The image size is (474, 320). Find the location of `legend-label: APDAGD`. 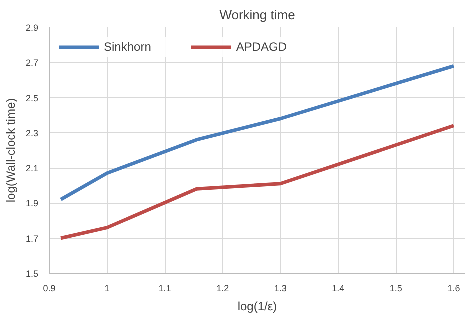

legend-label: APDAGD is located at coordinates (262, 47).